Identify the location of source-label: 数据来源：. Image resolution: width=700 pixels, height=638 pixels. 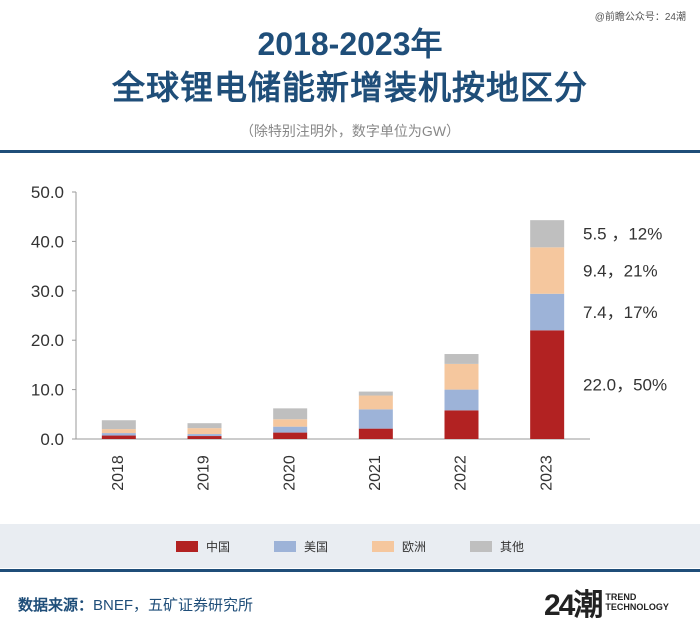
(56, 605).